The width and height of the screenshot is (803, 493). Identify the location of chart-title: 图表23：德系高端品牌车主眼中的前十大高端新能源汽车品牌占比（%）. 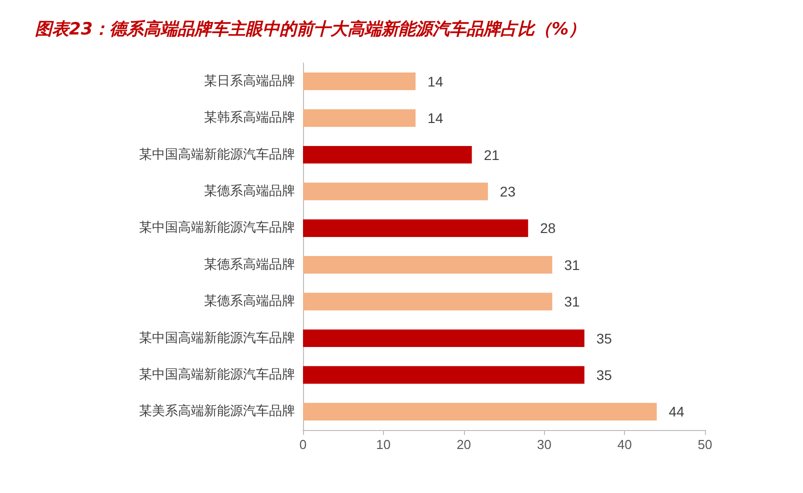
(310, 30).